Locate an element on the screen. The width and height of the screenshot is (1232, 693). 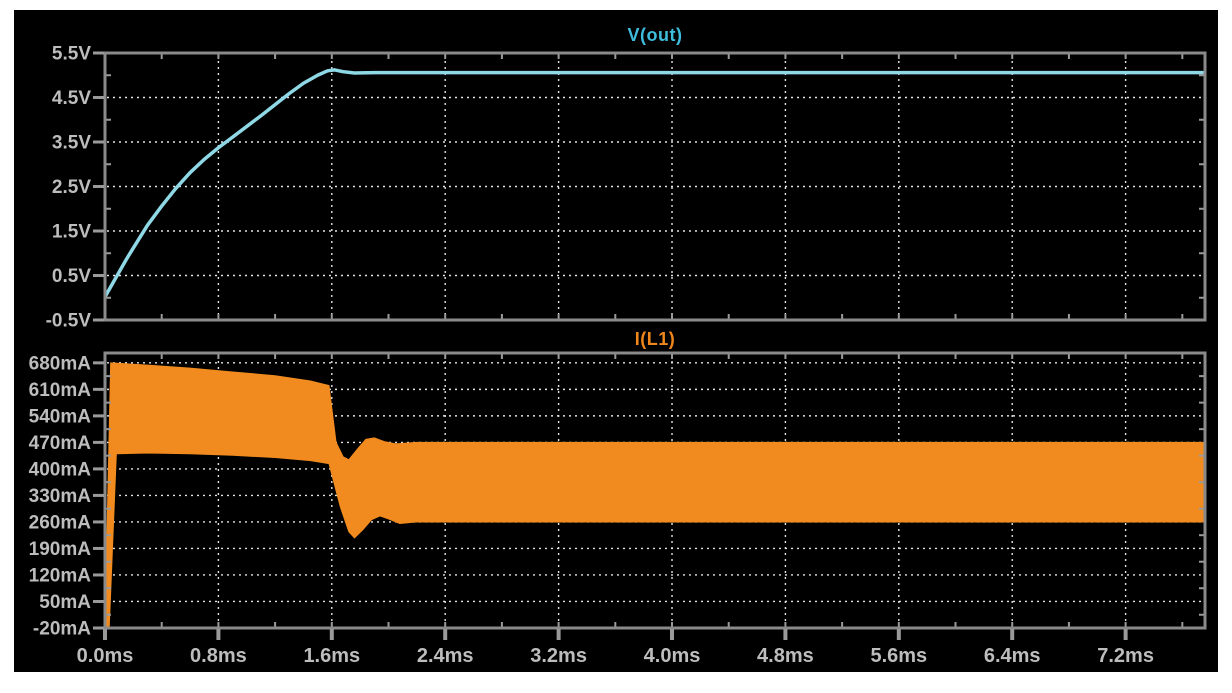
y-axis-tick-label: 190mA is located at coordinates (60, 549).